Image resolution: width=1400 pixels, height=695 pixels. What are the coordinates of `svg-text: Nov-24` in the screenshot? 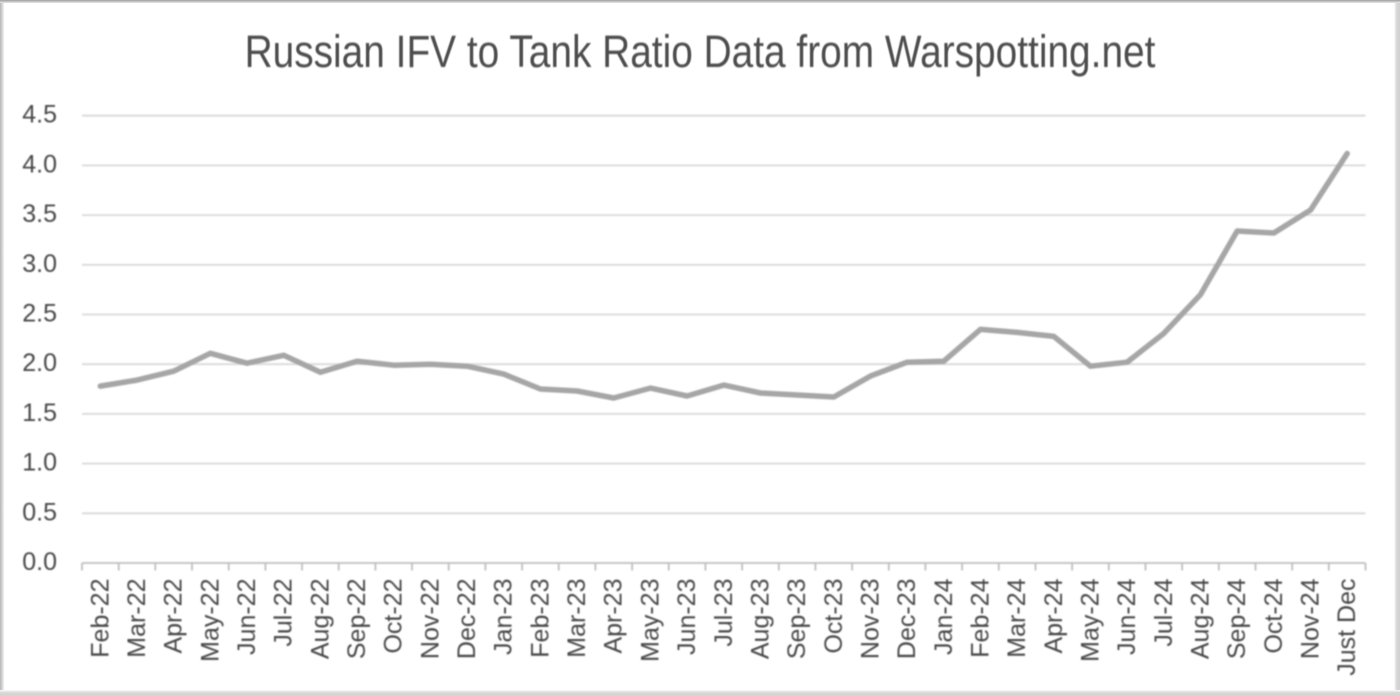 It's located at (1311, 618).